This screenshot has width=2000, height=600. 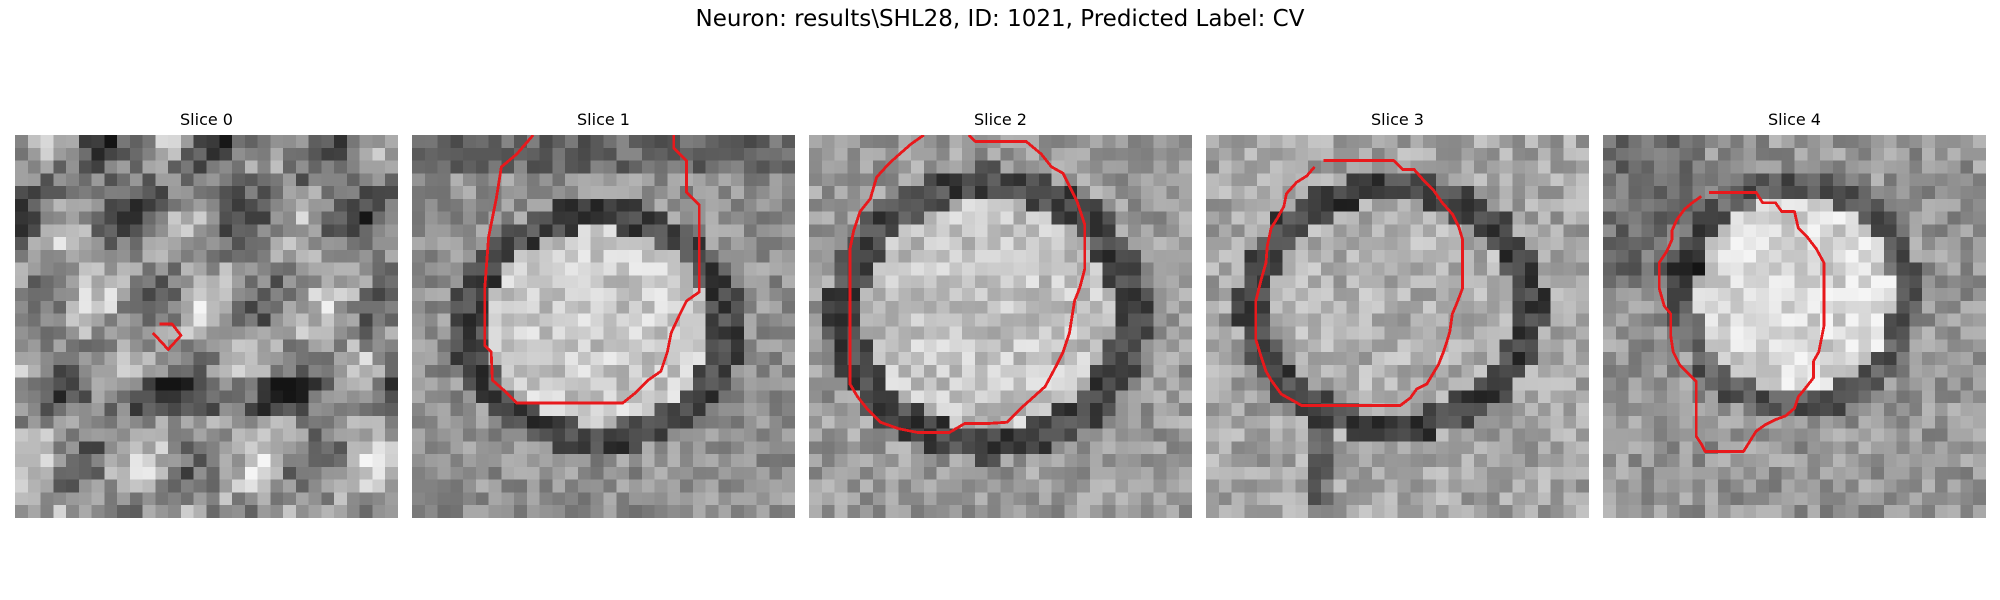 I want to click on slice-2-title: Slice 2, so click(x=1000, y=119).